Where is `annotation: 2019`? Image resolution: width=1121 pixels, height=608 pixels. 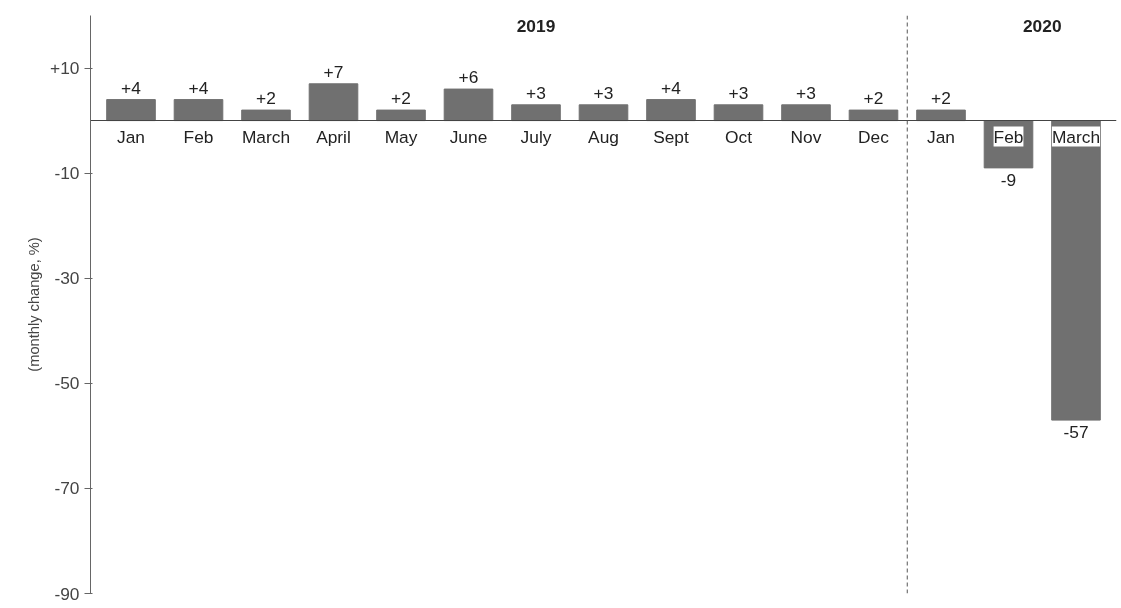
annotation: 2019 is located at coordinates (536, 25).